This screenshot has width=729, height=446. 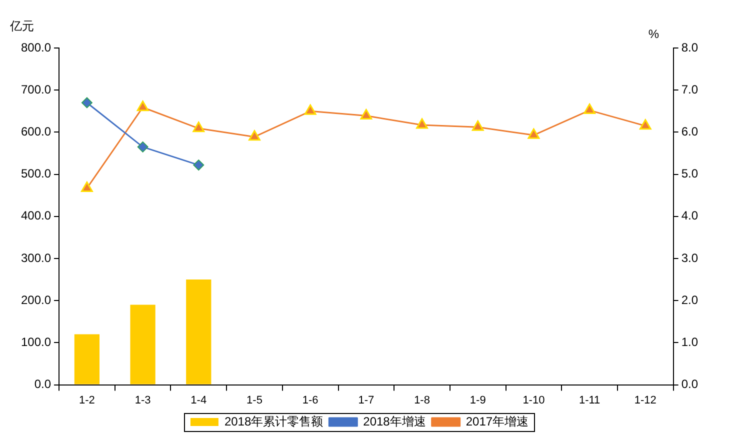 I want to click on x-tick-label: 1-10, so click(x=533, y=400).